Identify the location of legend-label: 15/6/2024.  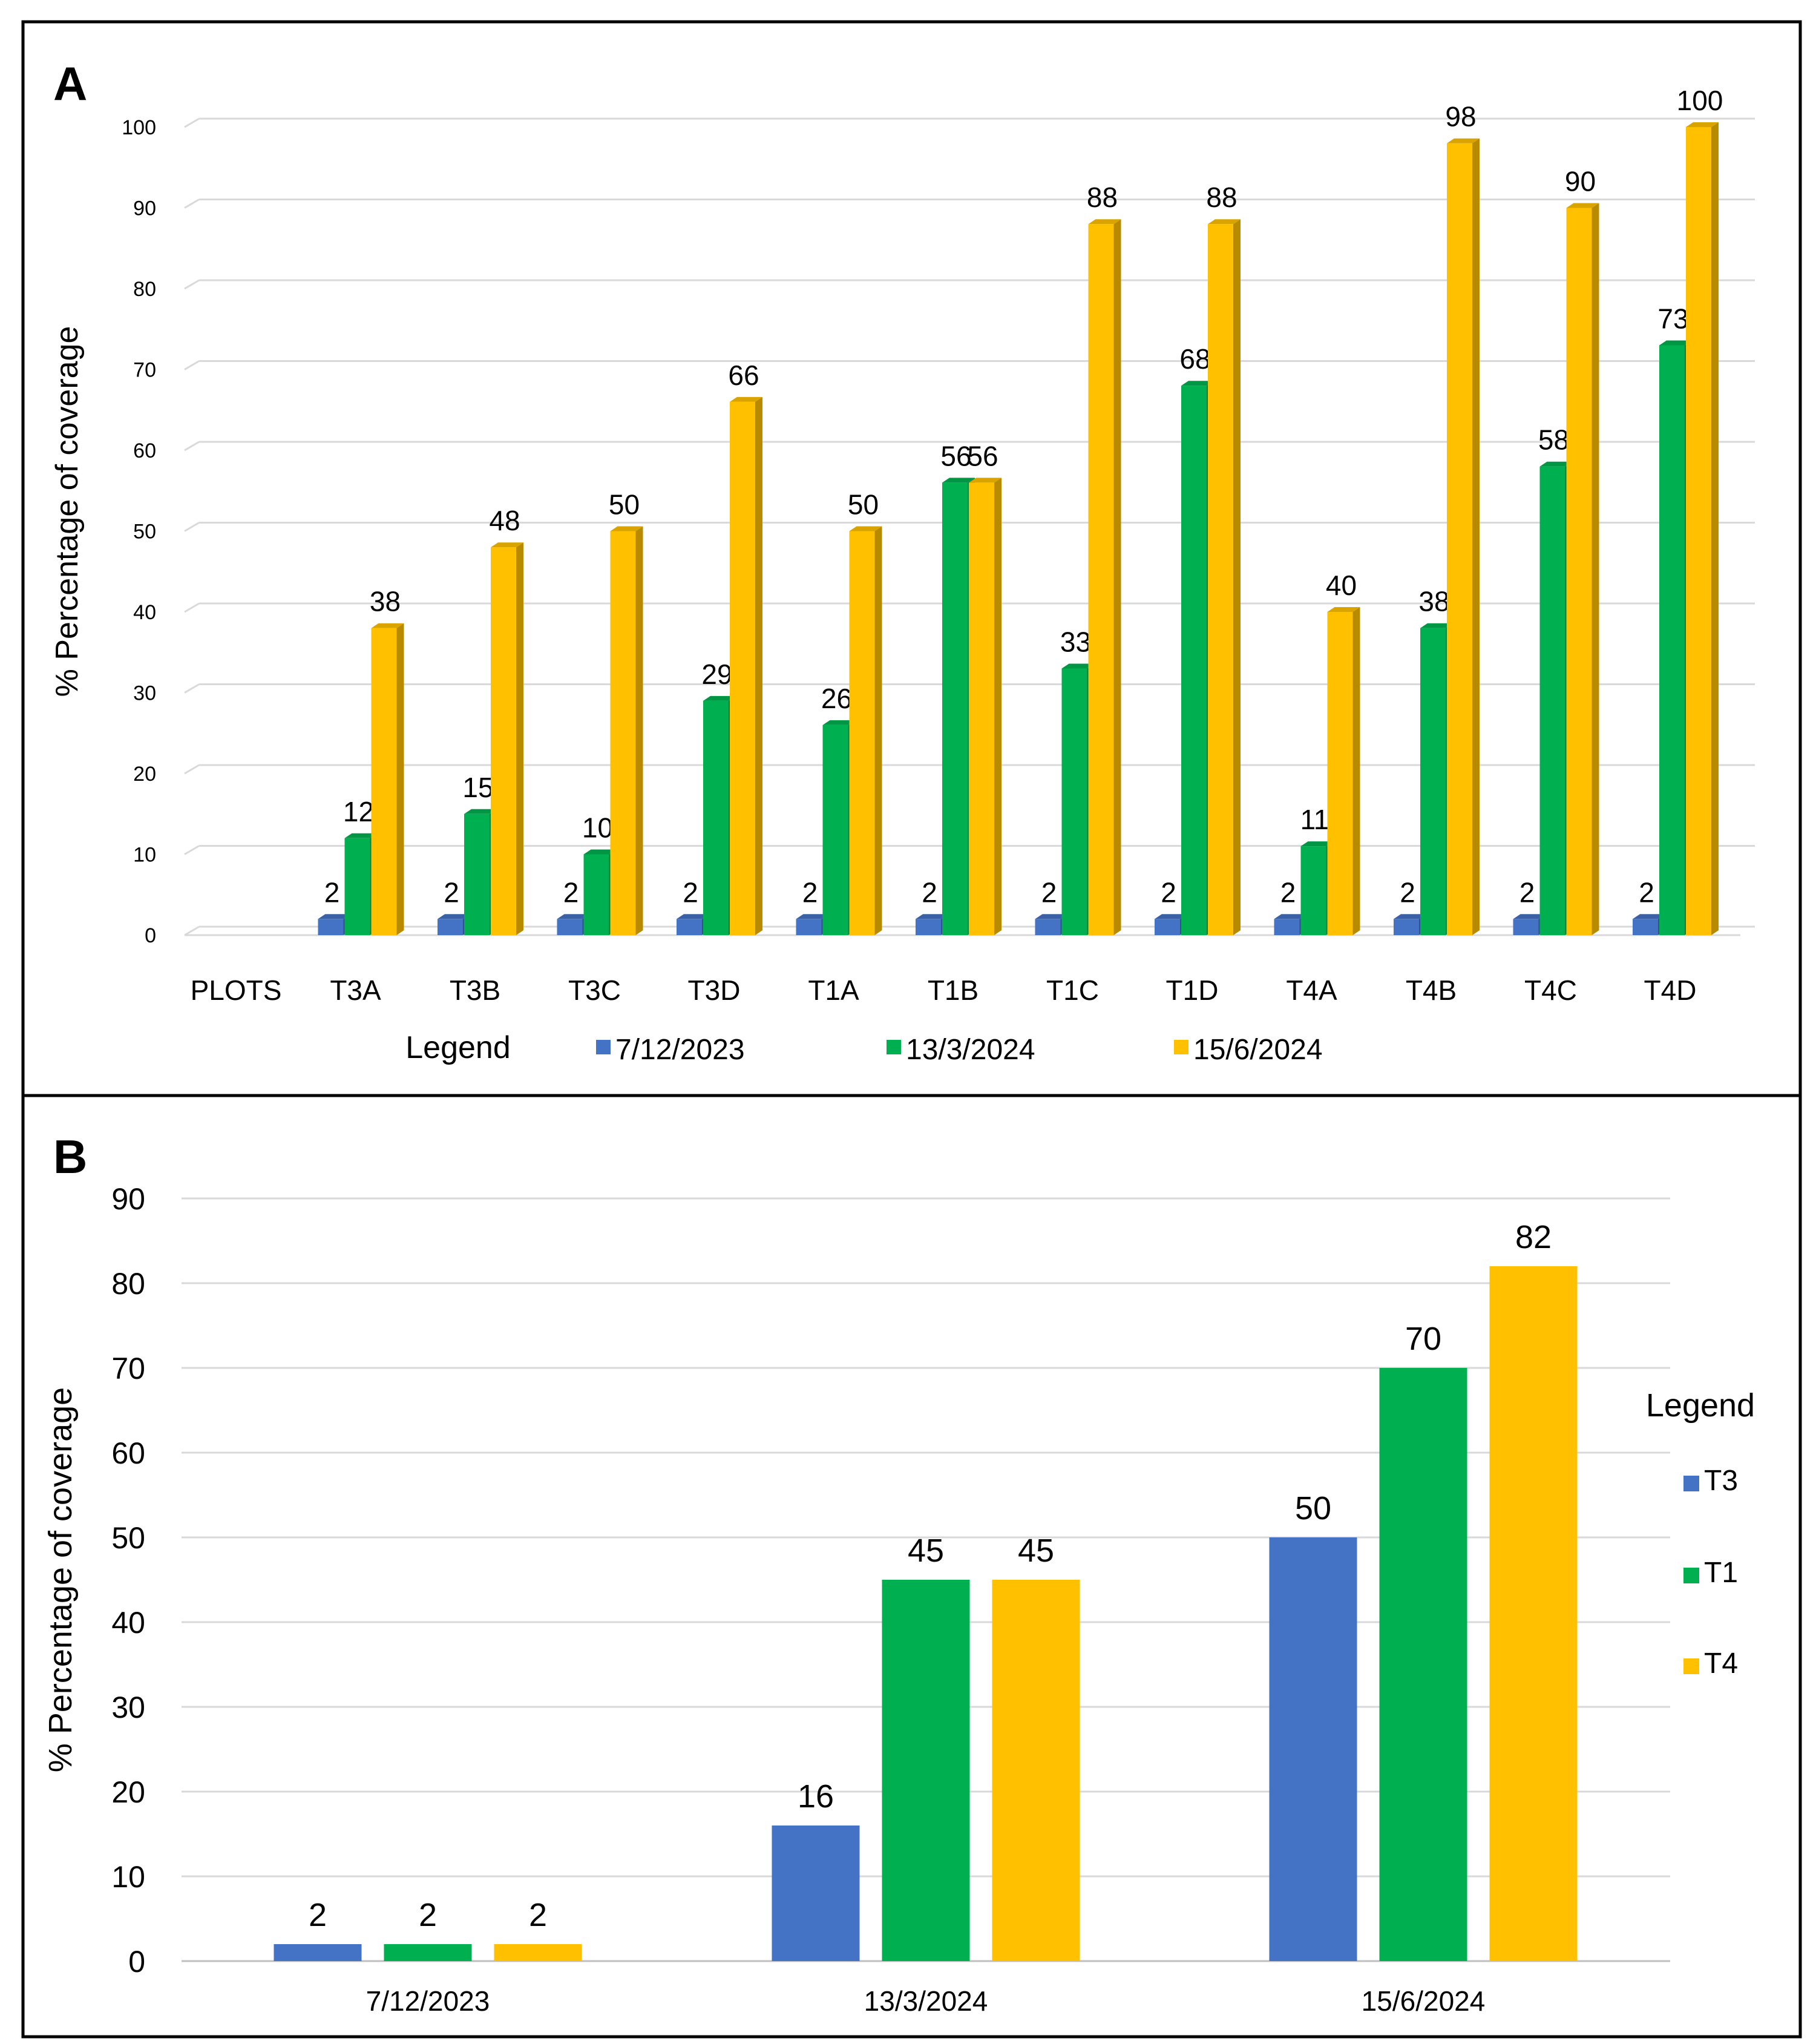
(1258, 1050).